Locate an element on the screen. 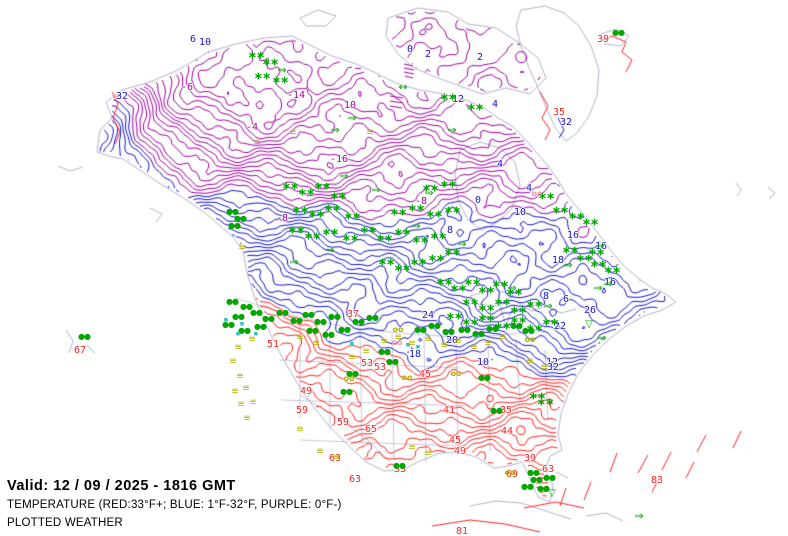 The width and height of the screenshot is (788, 536). valid-time-label: Valid: 12 / 09 / 2025 - 1816 GMT is located at coordinates (122, 486).